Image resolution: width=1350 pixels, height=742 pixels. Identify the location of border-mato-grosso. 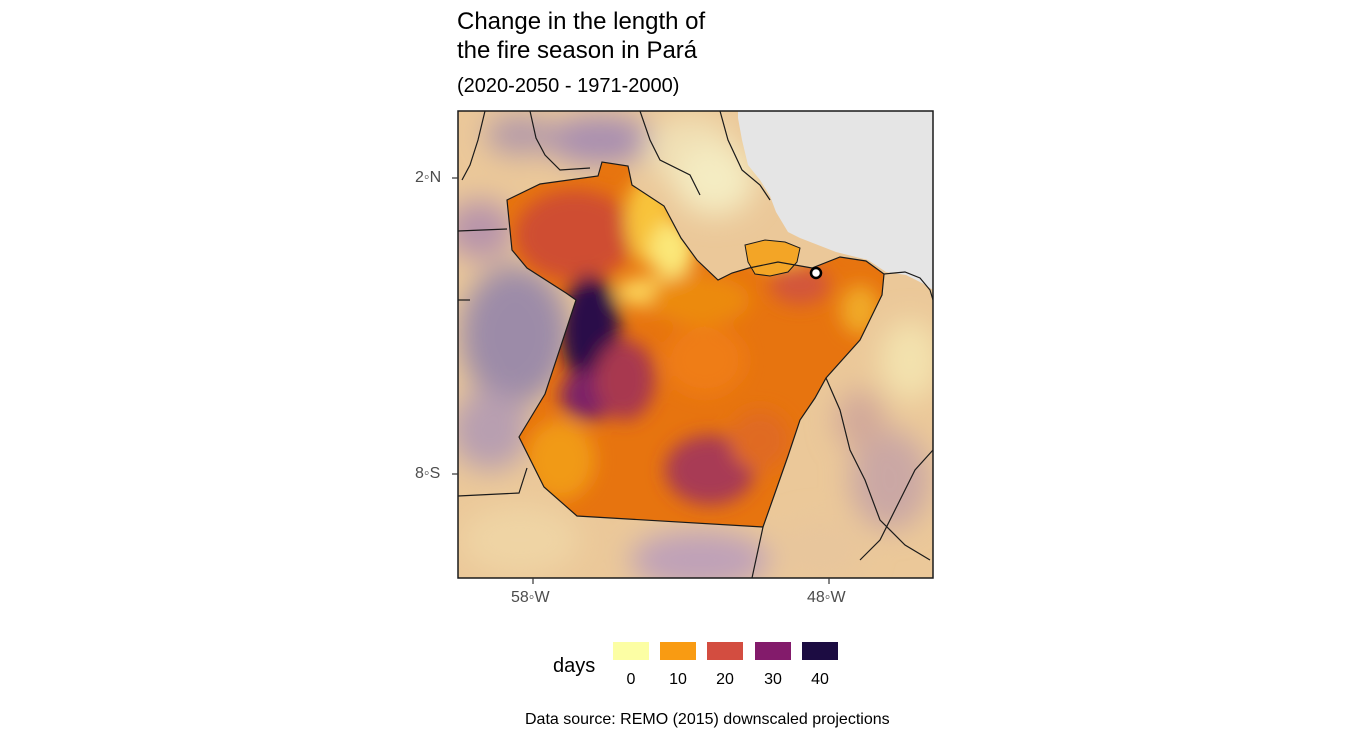
(493, 482).